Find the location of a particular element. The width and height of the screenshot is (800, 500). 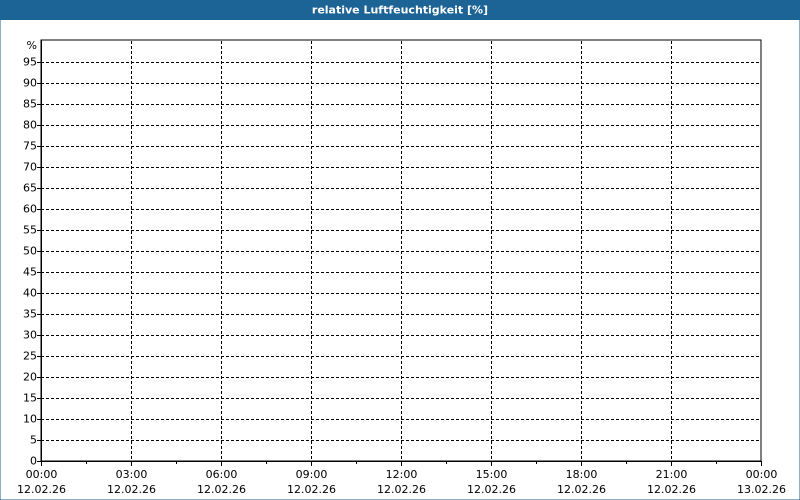

y-tick-label: 70 is located at coordinates (30, 167).